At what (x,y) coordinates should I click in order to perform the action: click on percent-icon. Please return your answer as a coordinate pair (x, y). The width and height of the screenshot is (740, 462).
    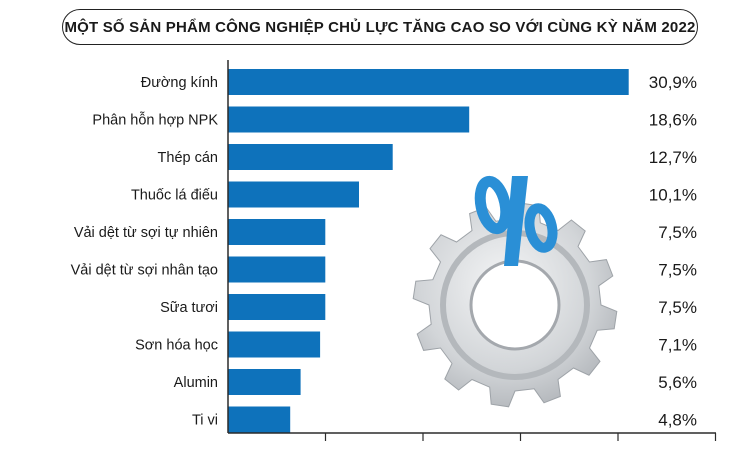
    Looking at the image, I should click on (516, 220).